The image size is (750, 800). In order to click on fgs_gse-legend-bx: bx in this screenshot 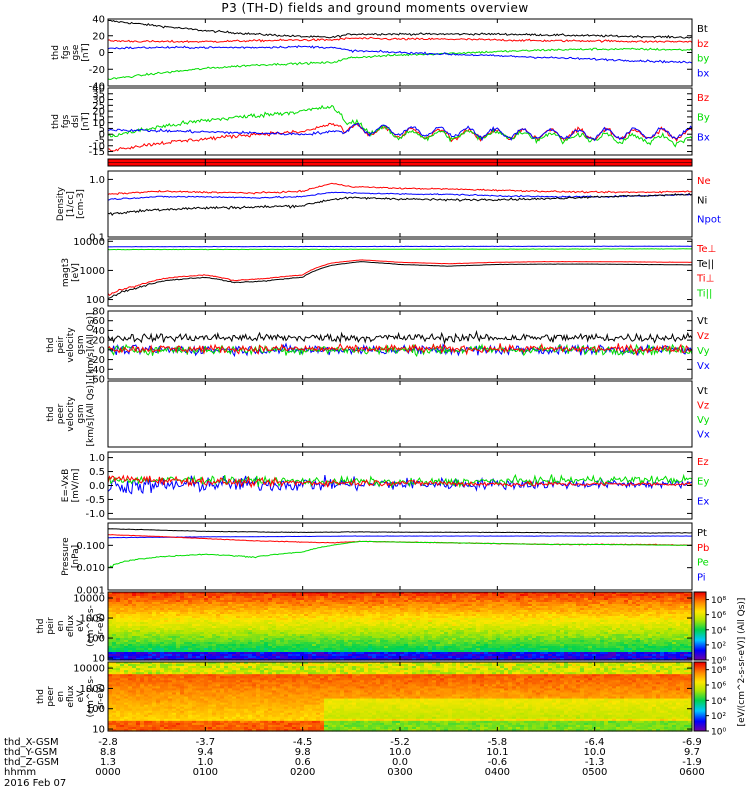, I will do `click(703, 73)`.